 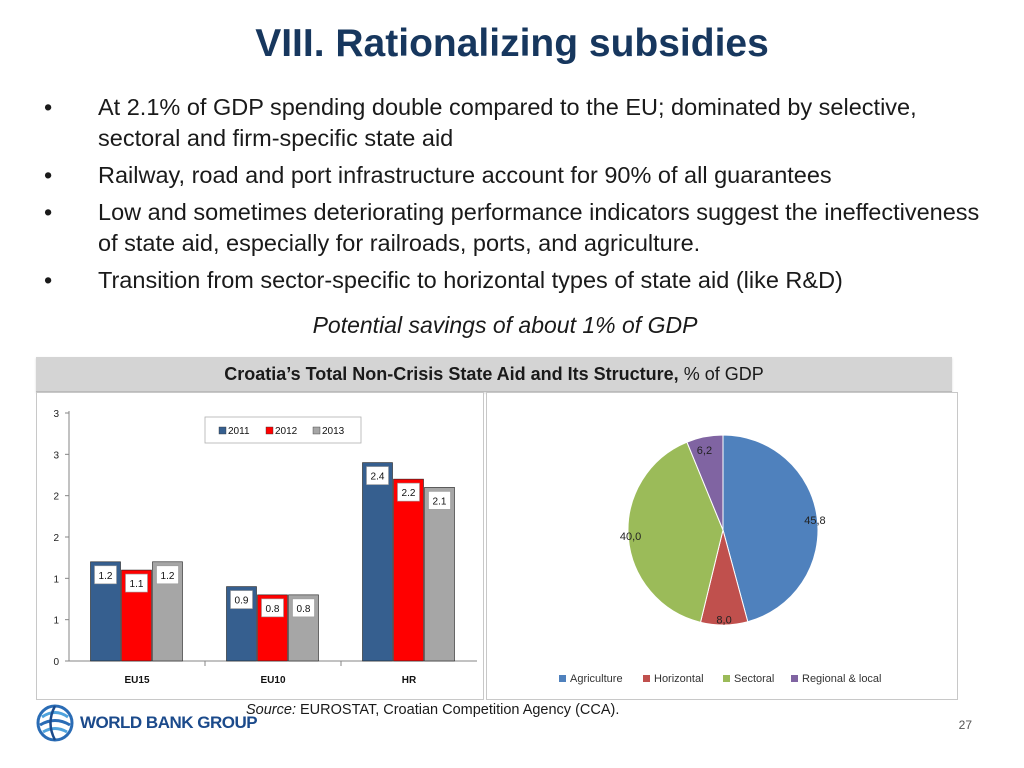 I want to click on legend-label: 2013, so click(x=333, y=431).